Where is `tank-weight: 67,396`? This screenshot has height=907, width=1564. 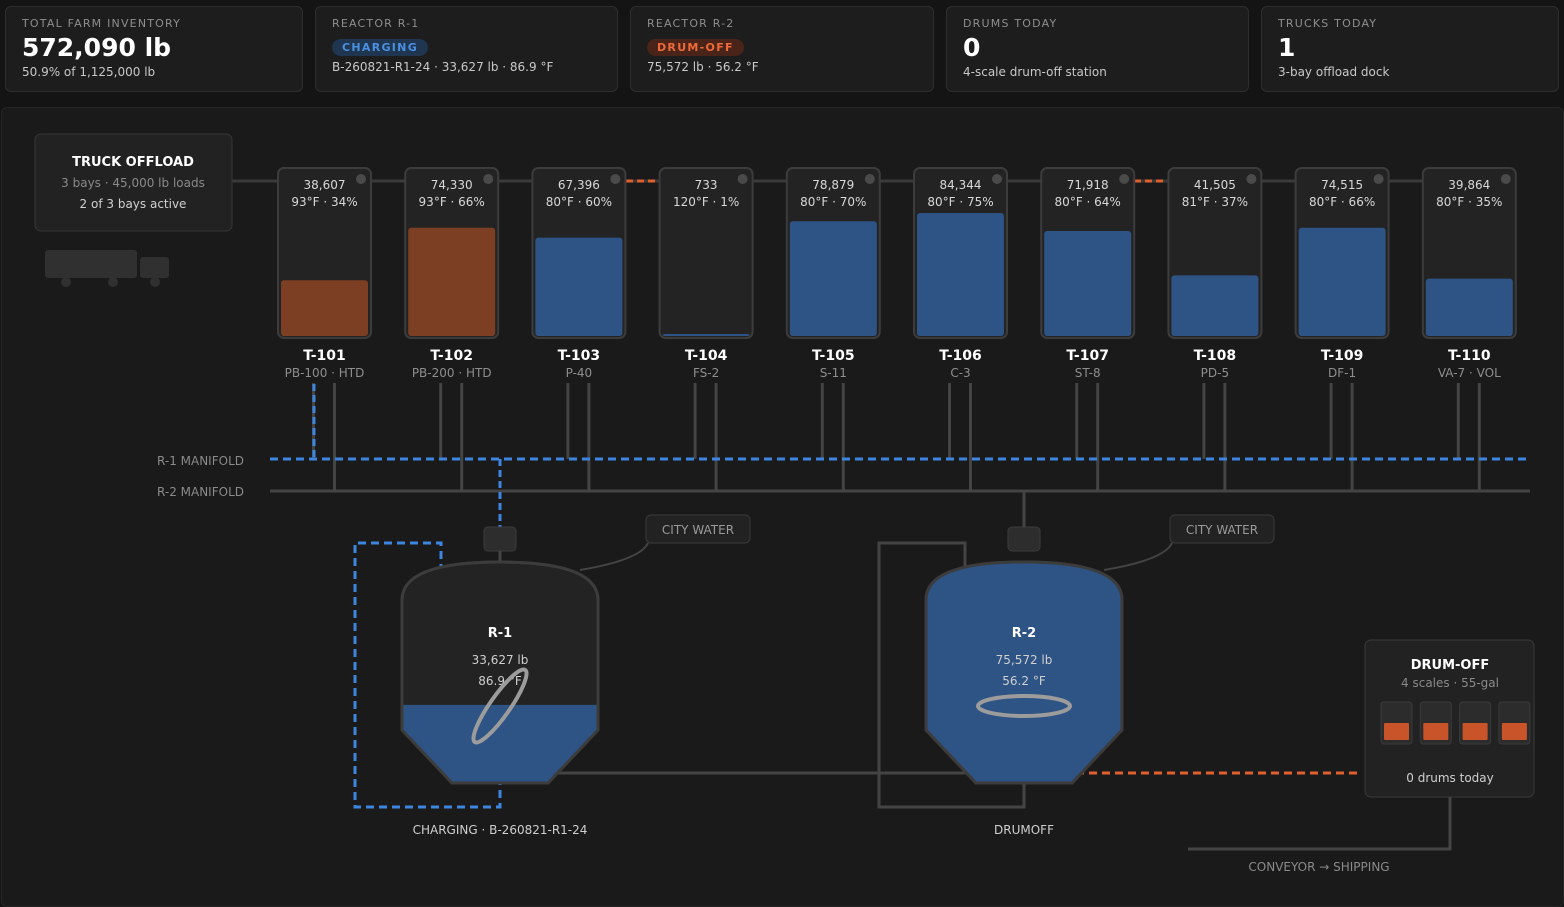
tank-weight: 67,396 is located at coordinates (579, 185).